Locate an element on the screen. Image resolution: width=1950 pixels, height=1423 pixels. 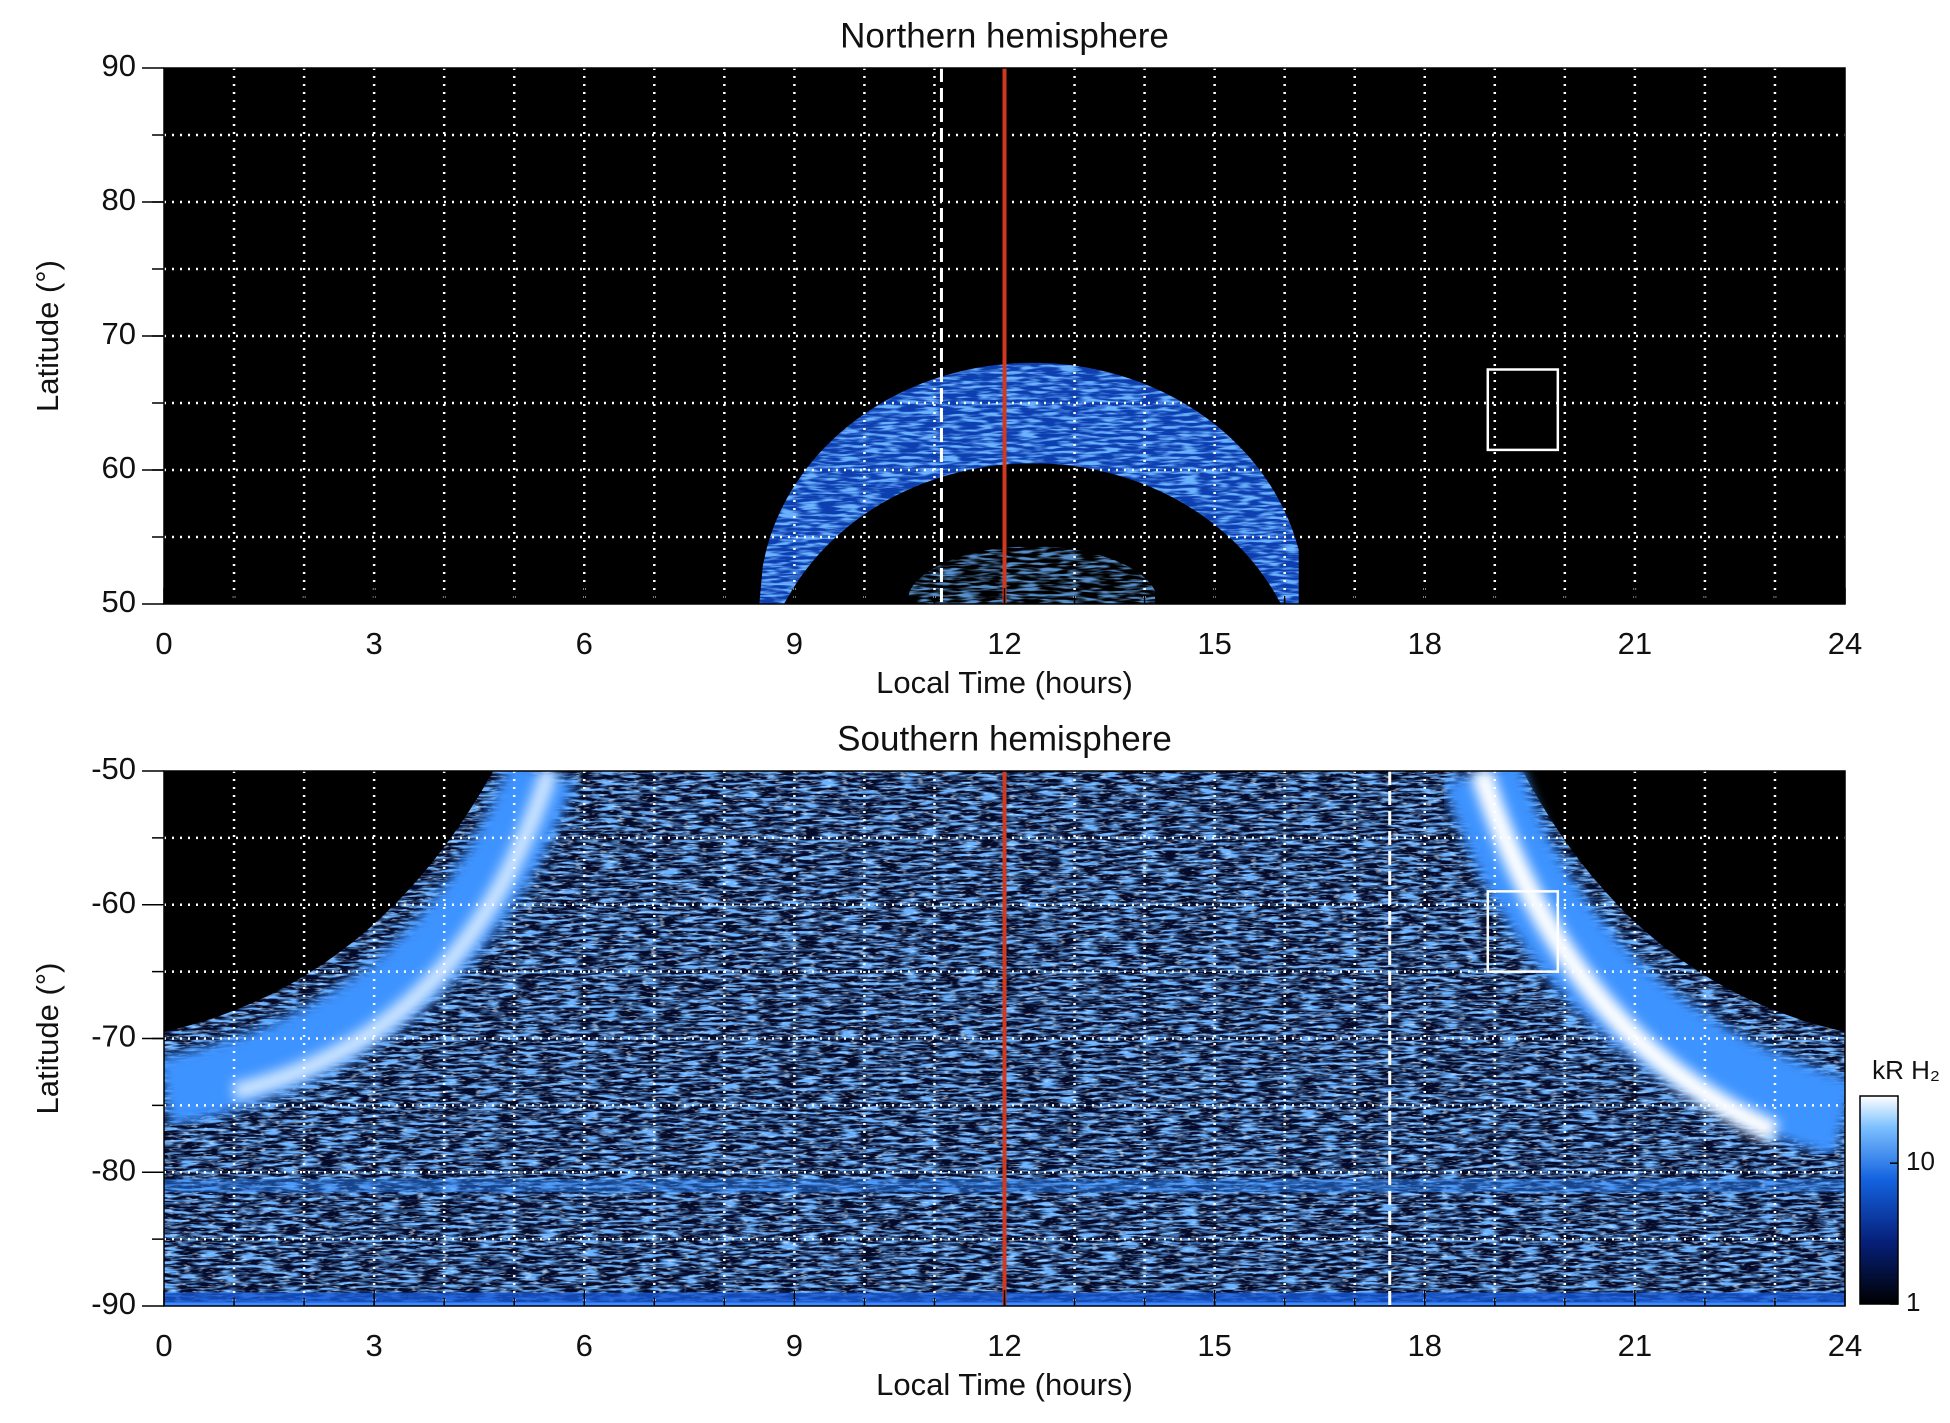
chart-title: Southern hemisphere is located at coordinates (1004, 738).